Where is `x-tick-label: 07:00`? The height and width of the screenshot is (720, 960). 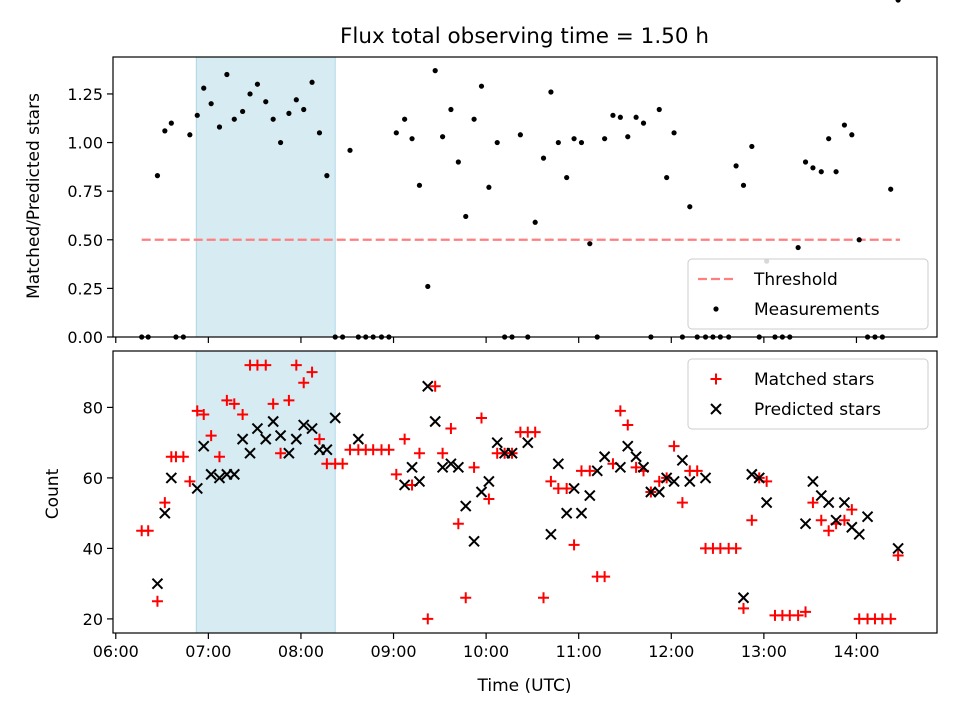 x-tick-label: 07:00 is located at coordinates (208, 651).